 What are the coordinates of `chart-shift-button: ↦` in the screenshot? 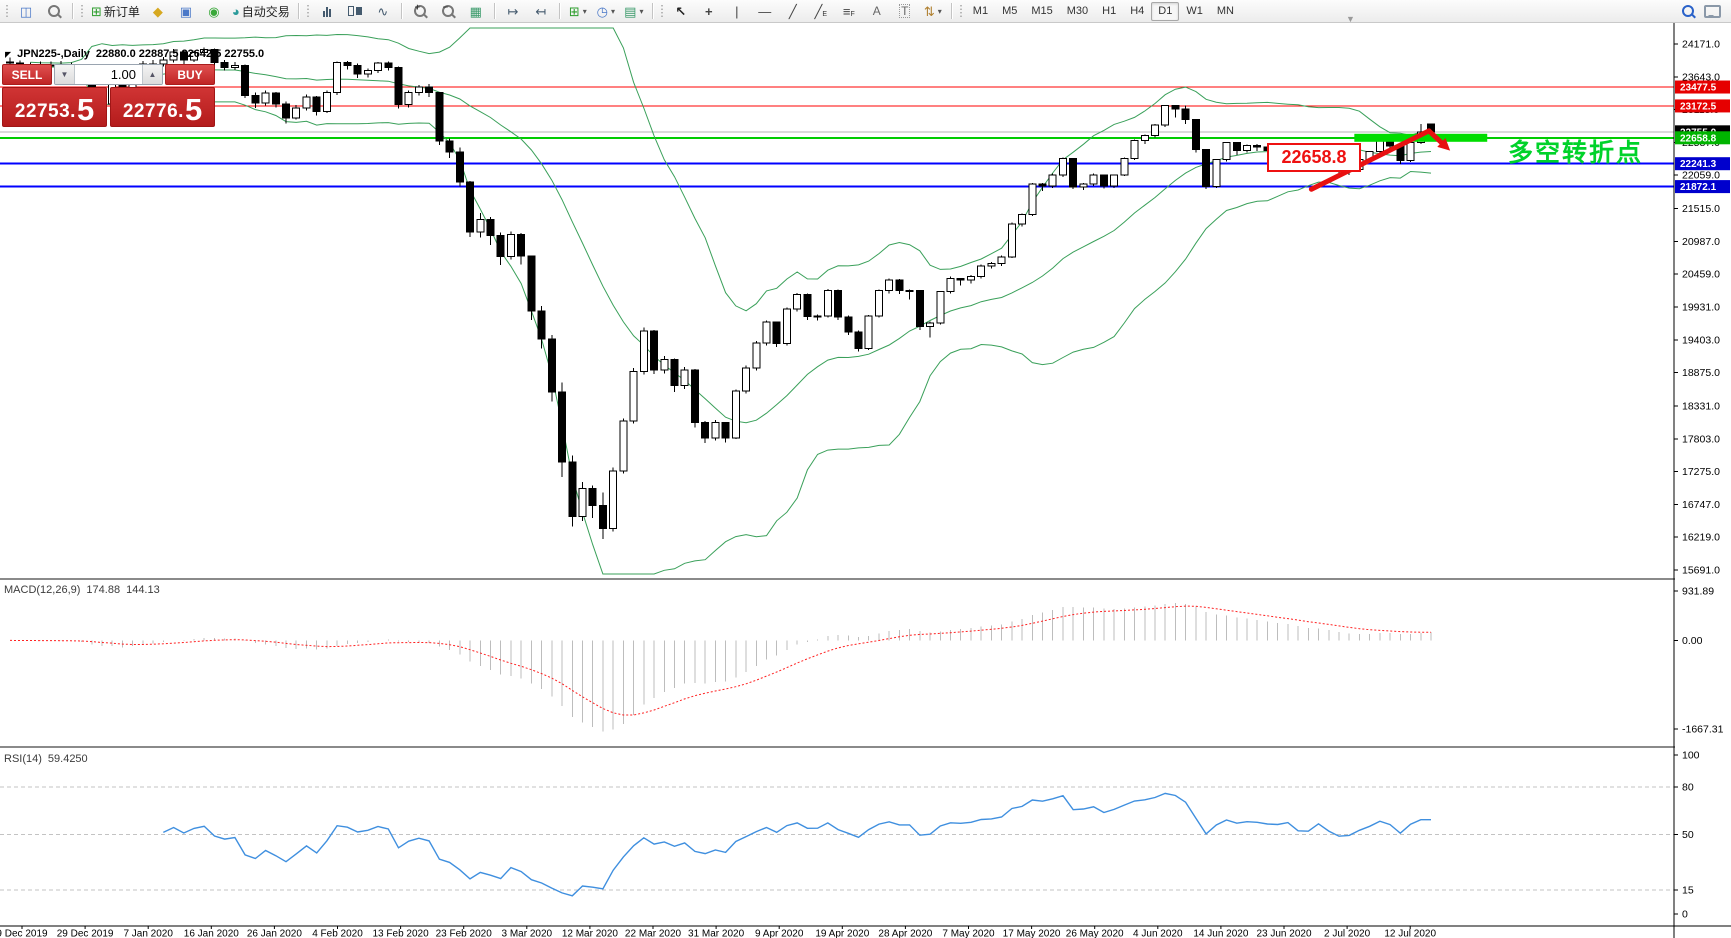 It's located at (513, 11).